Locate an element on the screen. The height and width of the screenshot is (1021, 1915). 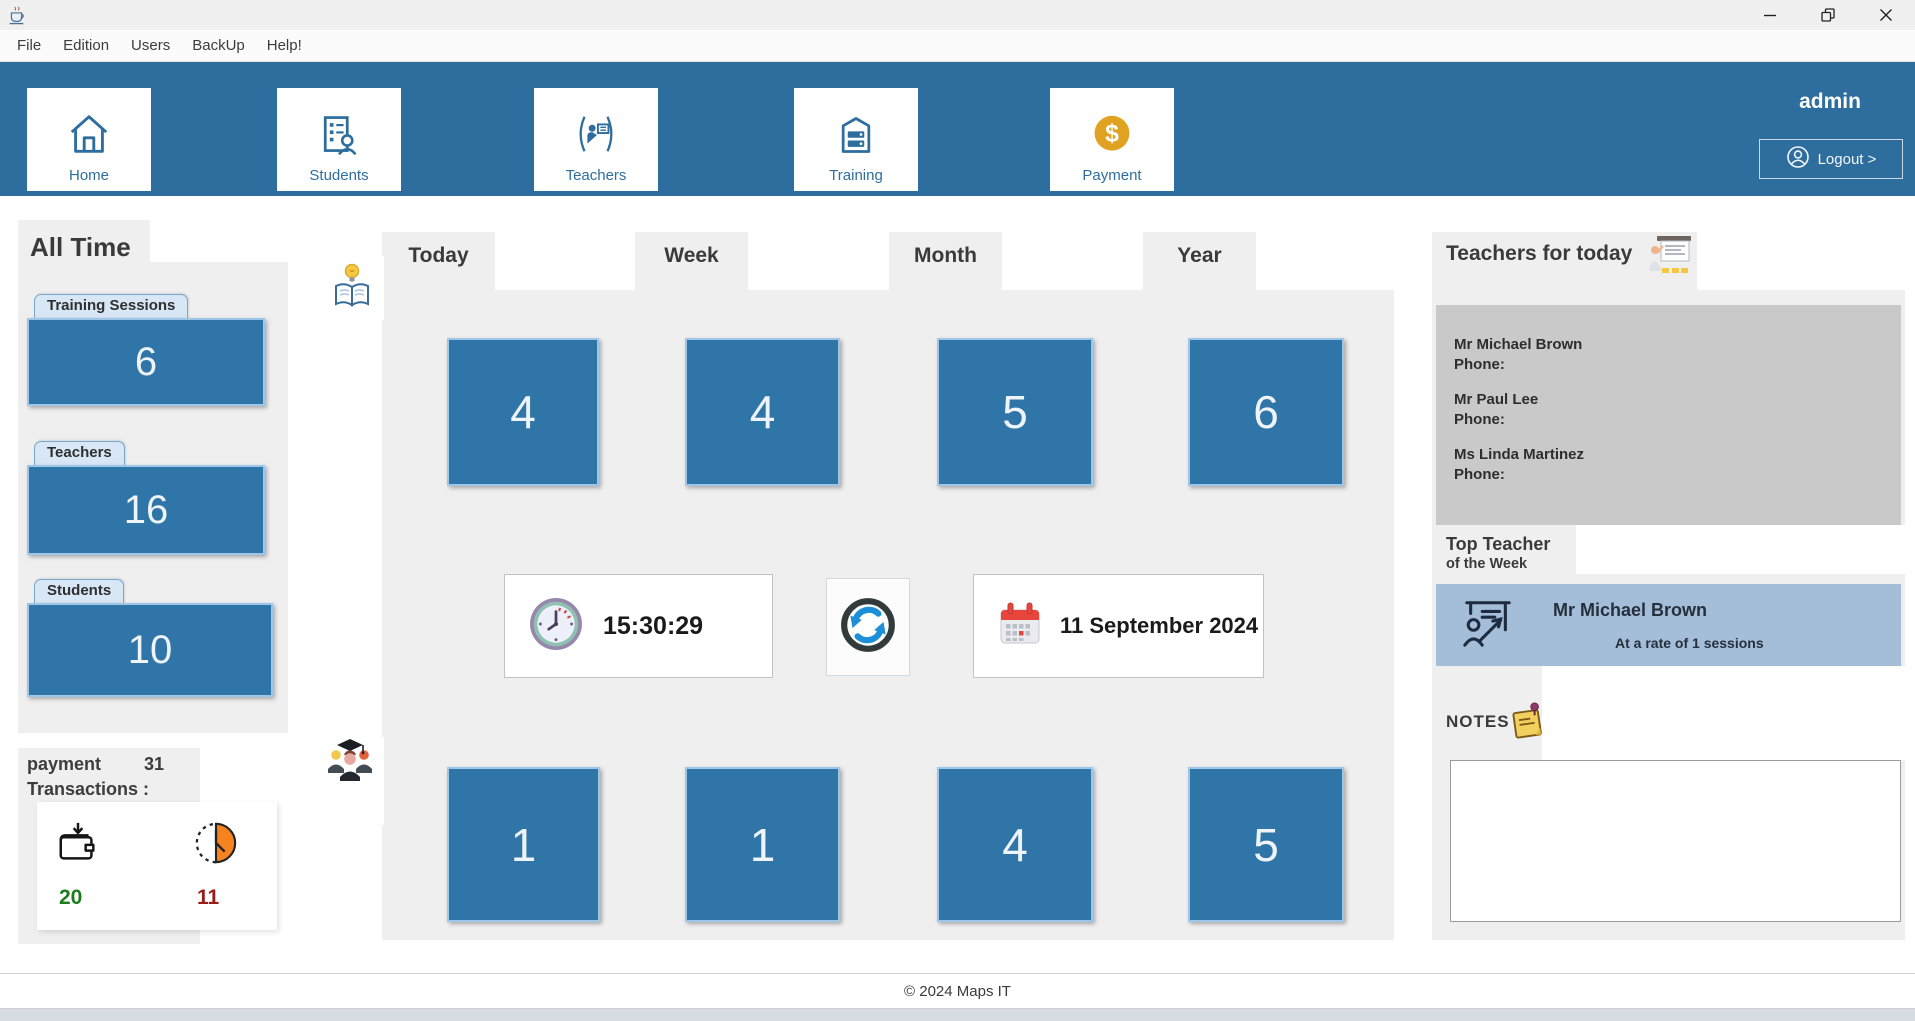
notes-input is located at coordinates (1675, 841).